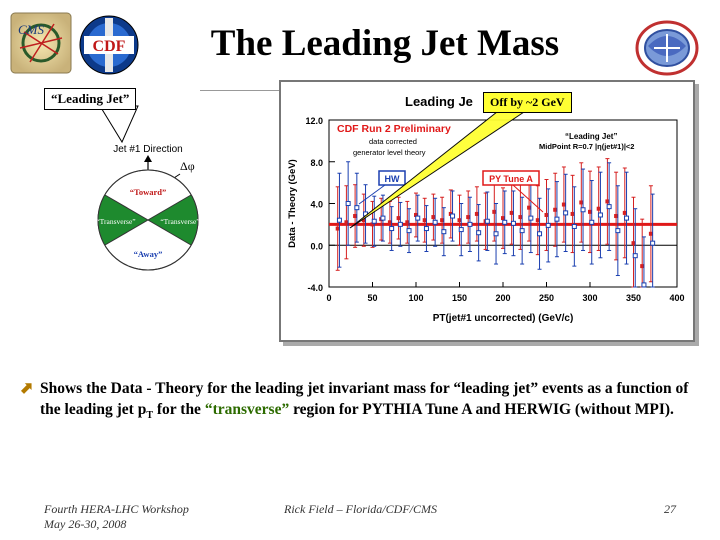 The image size is (720, 540). I want to click on transverse-left-label: “Transverse”, so click(115, 221).